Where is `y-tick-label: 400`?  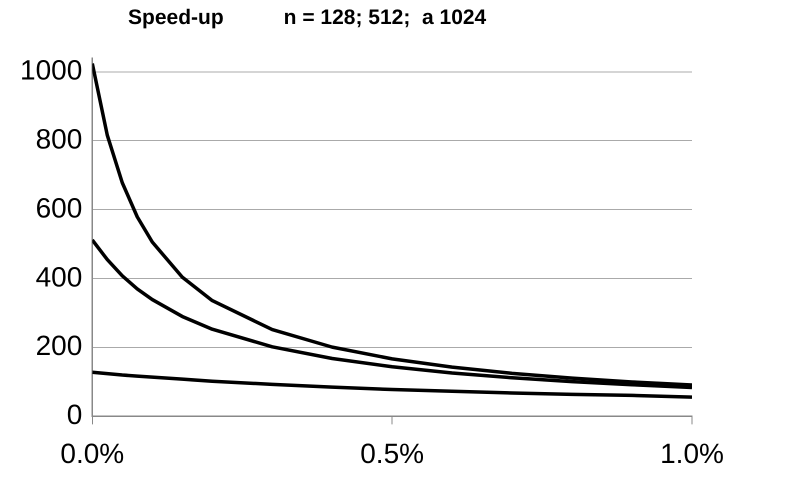 y-tick-label: 400 is located at coordinates (59, 276).